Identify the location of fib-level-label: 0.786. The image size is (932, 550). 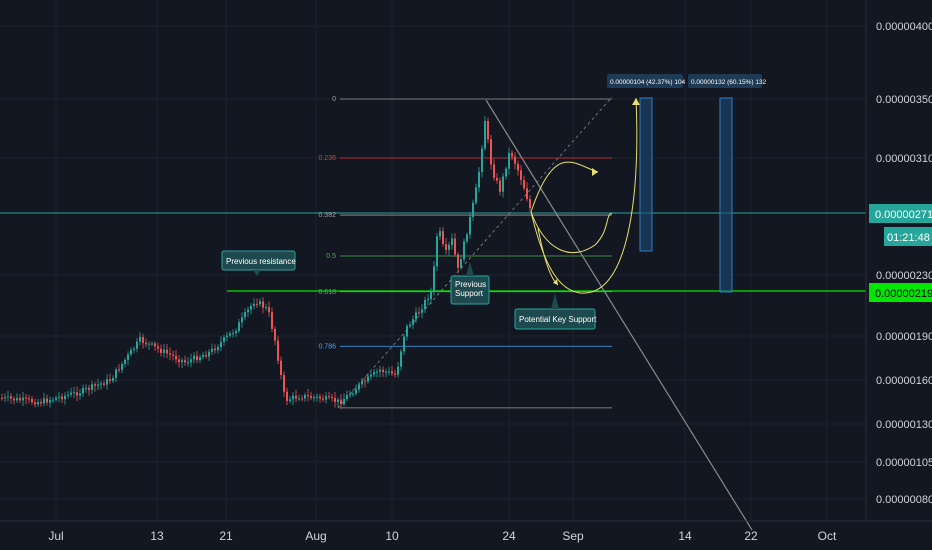
(327, 346).